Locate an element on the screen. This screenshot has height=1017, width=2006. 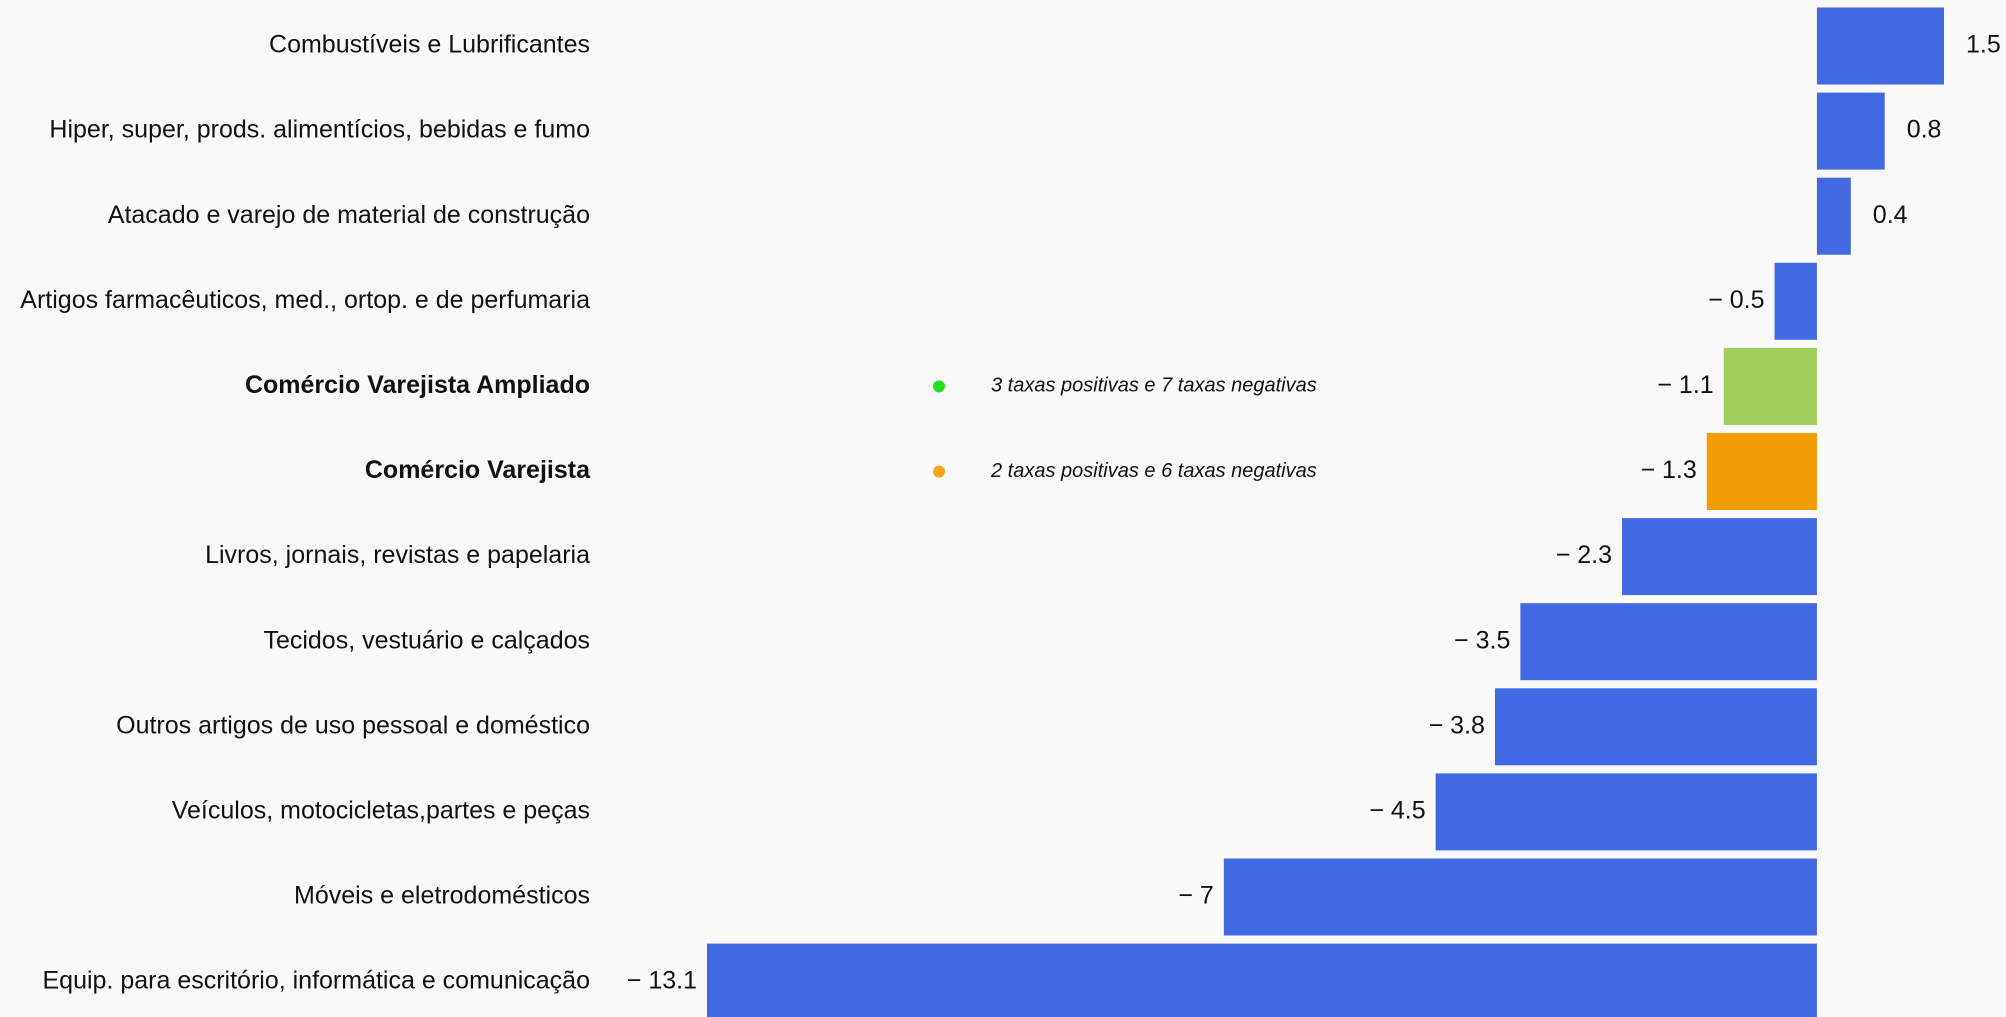
value-label: 1.5 is located at coordinates (1983, 45).